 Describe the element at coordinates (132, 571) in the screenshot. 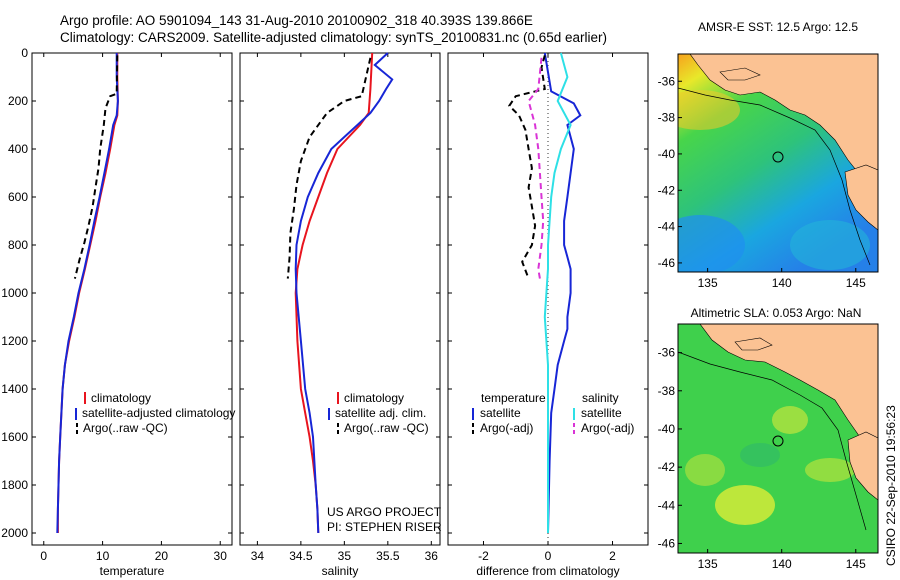

I see `temperature-xlabel: temperature` at that location.